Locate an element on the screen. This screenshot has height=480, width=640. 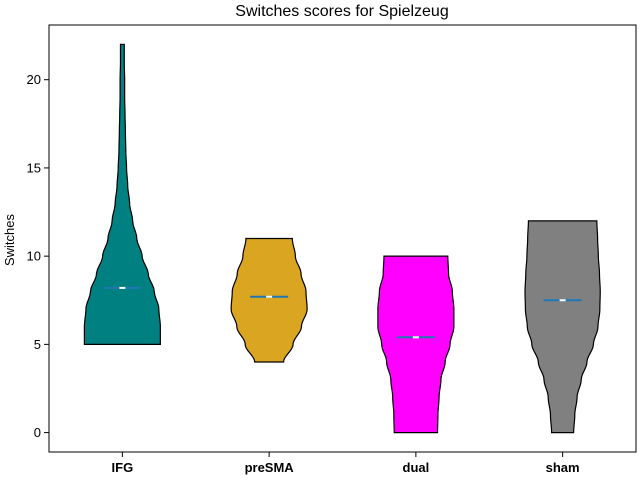
chart-title: Switches scores for Spielzeug is located at coordinates (341, 11).